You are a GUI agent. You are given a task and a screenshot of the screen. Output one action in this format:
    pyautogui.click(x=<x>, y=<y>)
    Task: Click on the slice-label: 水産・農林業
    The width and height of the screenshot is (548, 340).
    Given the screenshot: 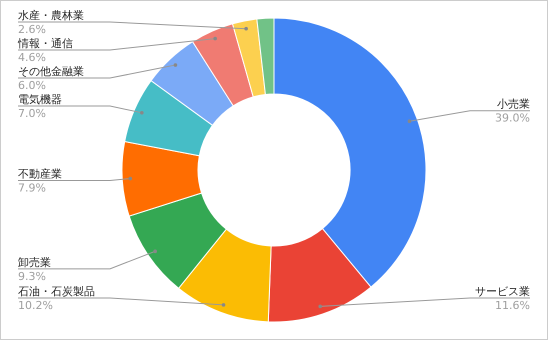 What is the action you would take?
    pyautogui.click(x=51, y=15)
    